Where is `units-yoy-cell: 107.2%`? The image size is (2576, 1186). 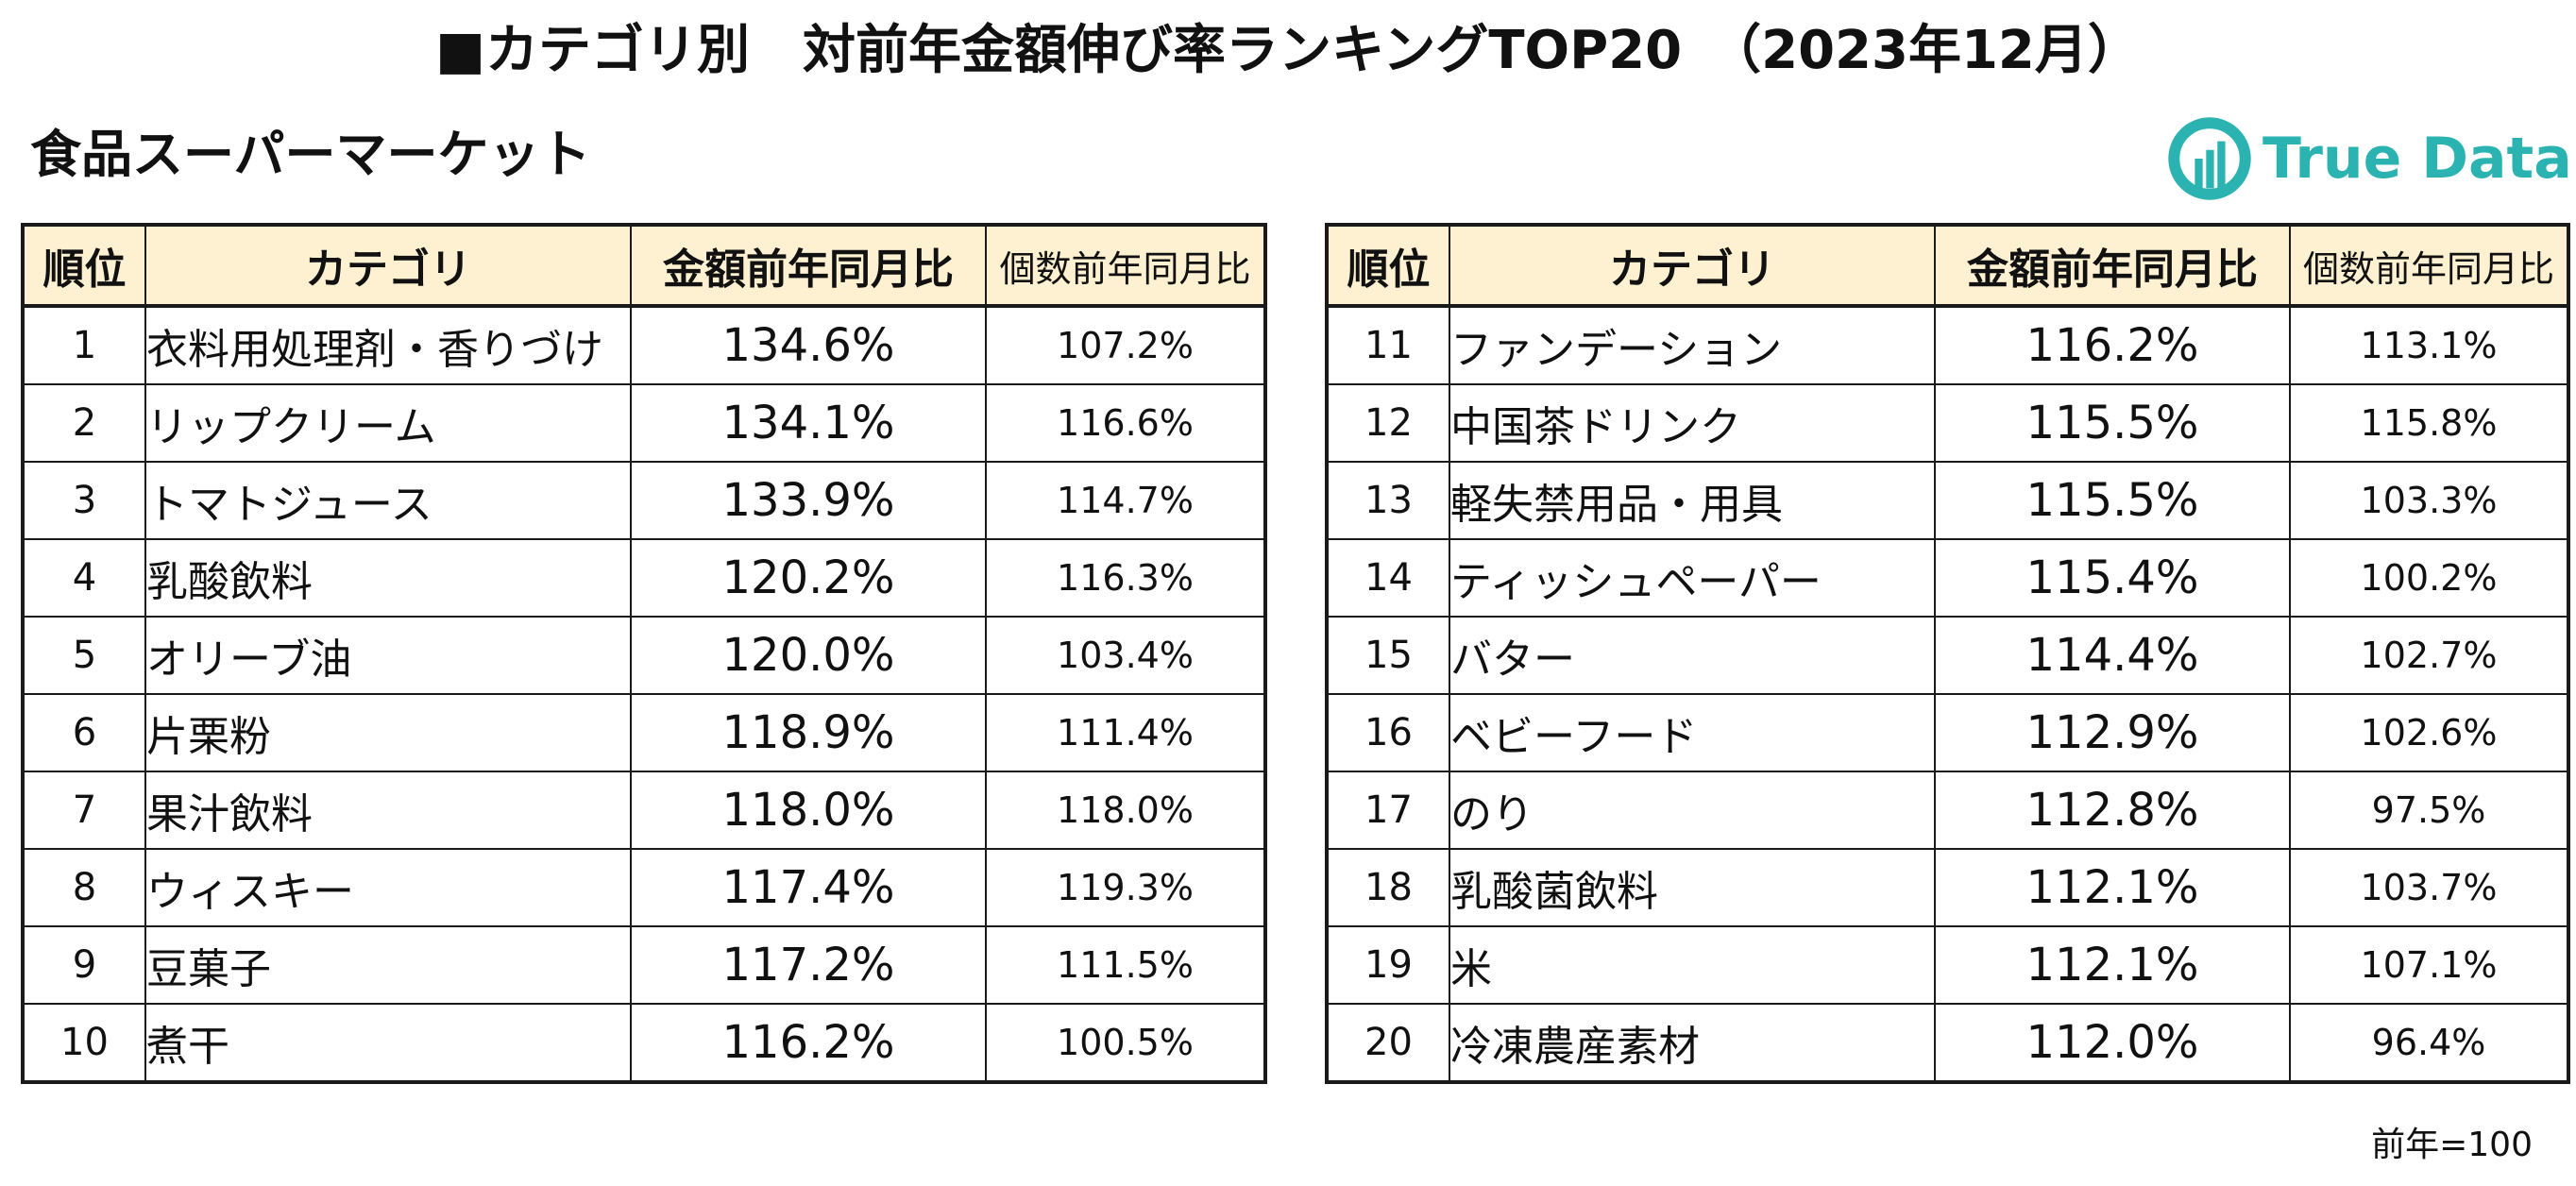
units-yoy-cell: 107.2% is located at coordinates (1125, 345).